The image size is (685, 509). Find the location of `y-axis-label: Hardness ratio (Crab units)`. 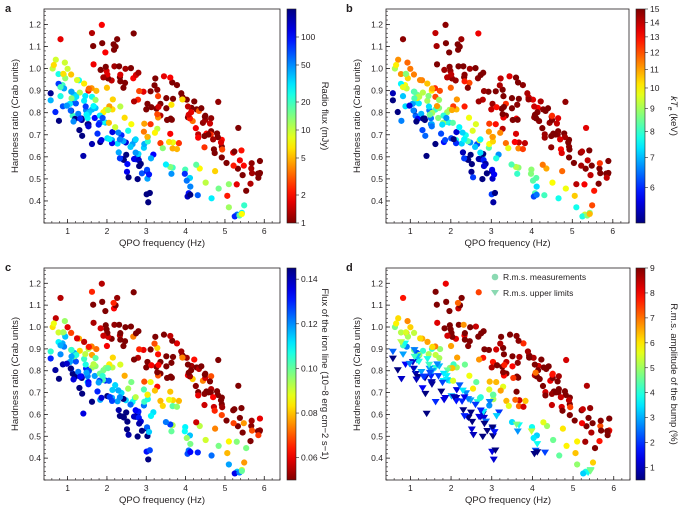

y-axis-label: Hardness ratio (Crab units) is located at coordinates (15, 116).